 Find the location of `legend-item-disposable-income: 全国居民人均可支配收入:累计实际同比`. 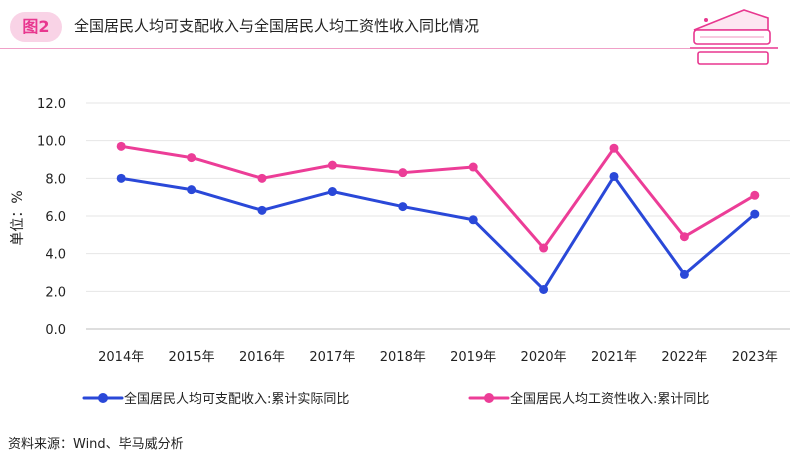

legend-item-disposable-income: 全国居民人均可支配收入:累计实际同比 is located at coordinates (215, 399).